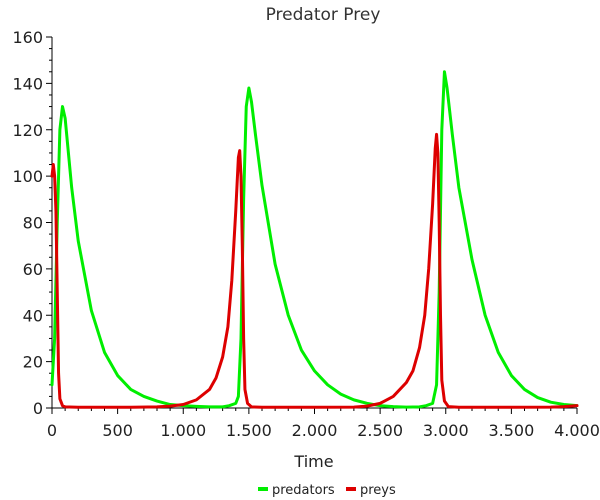 The height and width of the screenshot is (500, 600). I want to click on x-tick-label: 1.000, so click(183, 430).